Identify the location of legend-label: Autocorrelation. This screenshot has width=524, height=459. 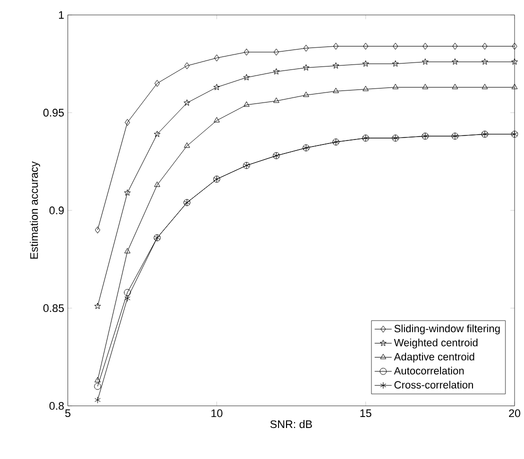
(429, 370).